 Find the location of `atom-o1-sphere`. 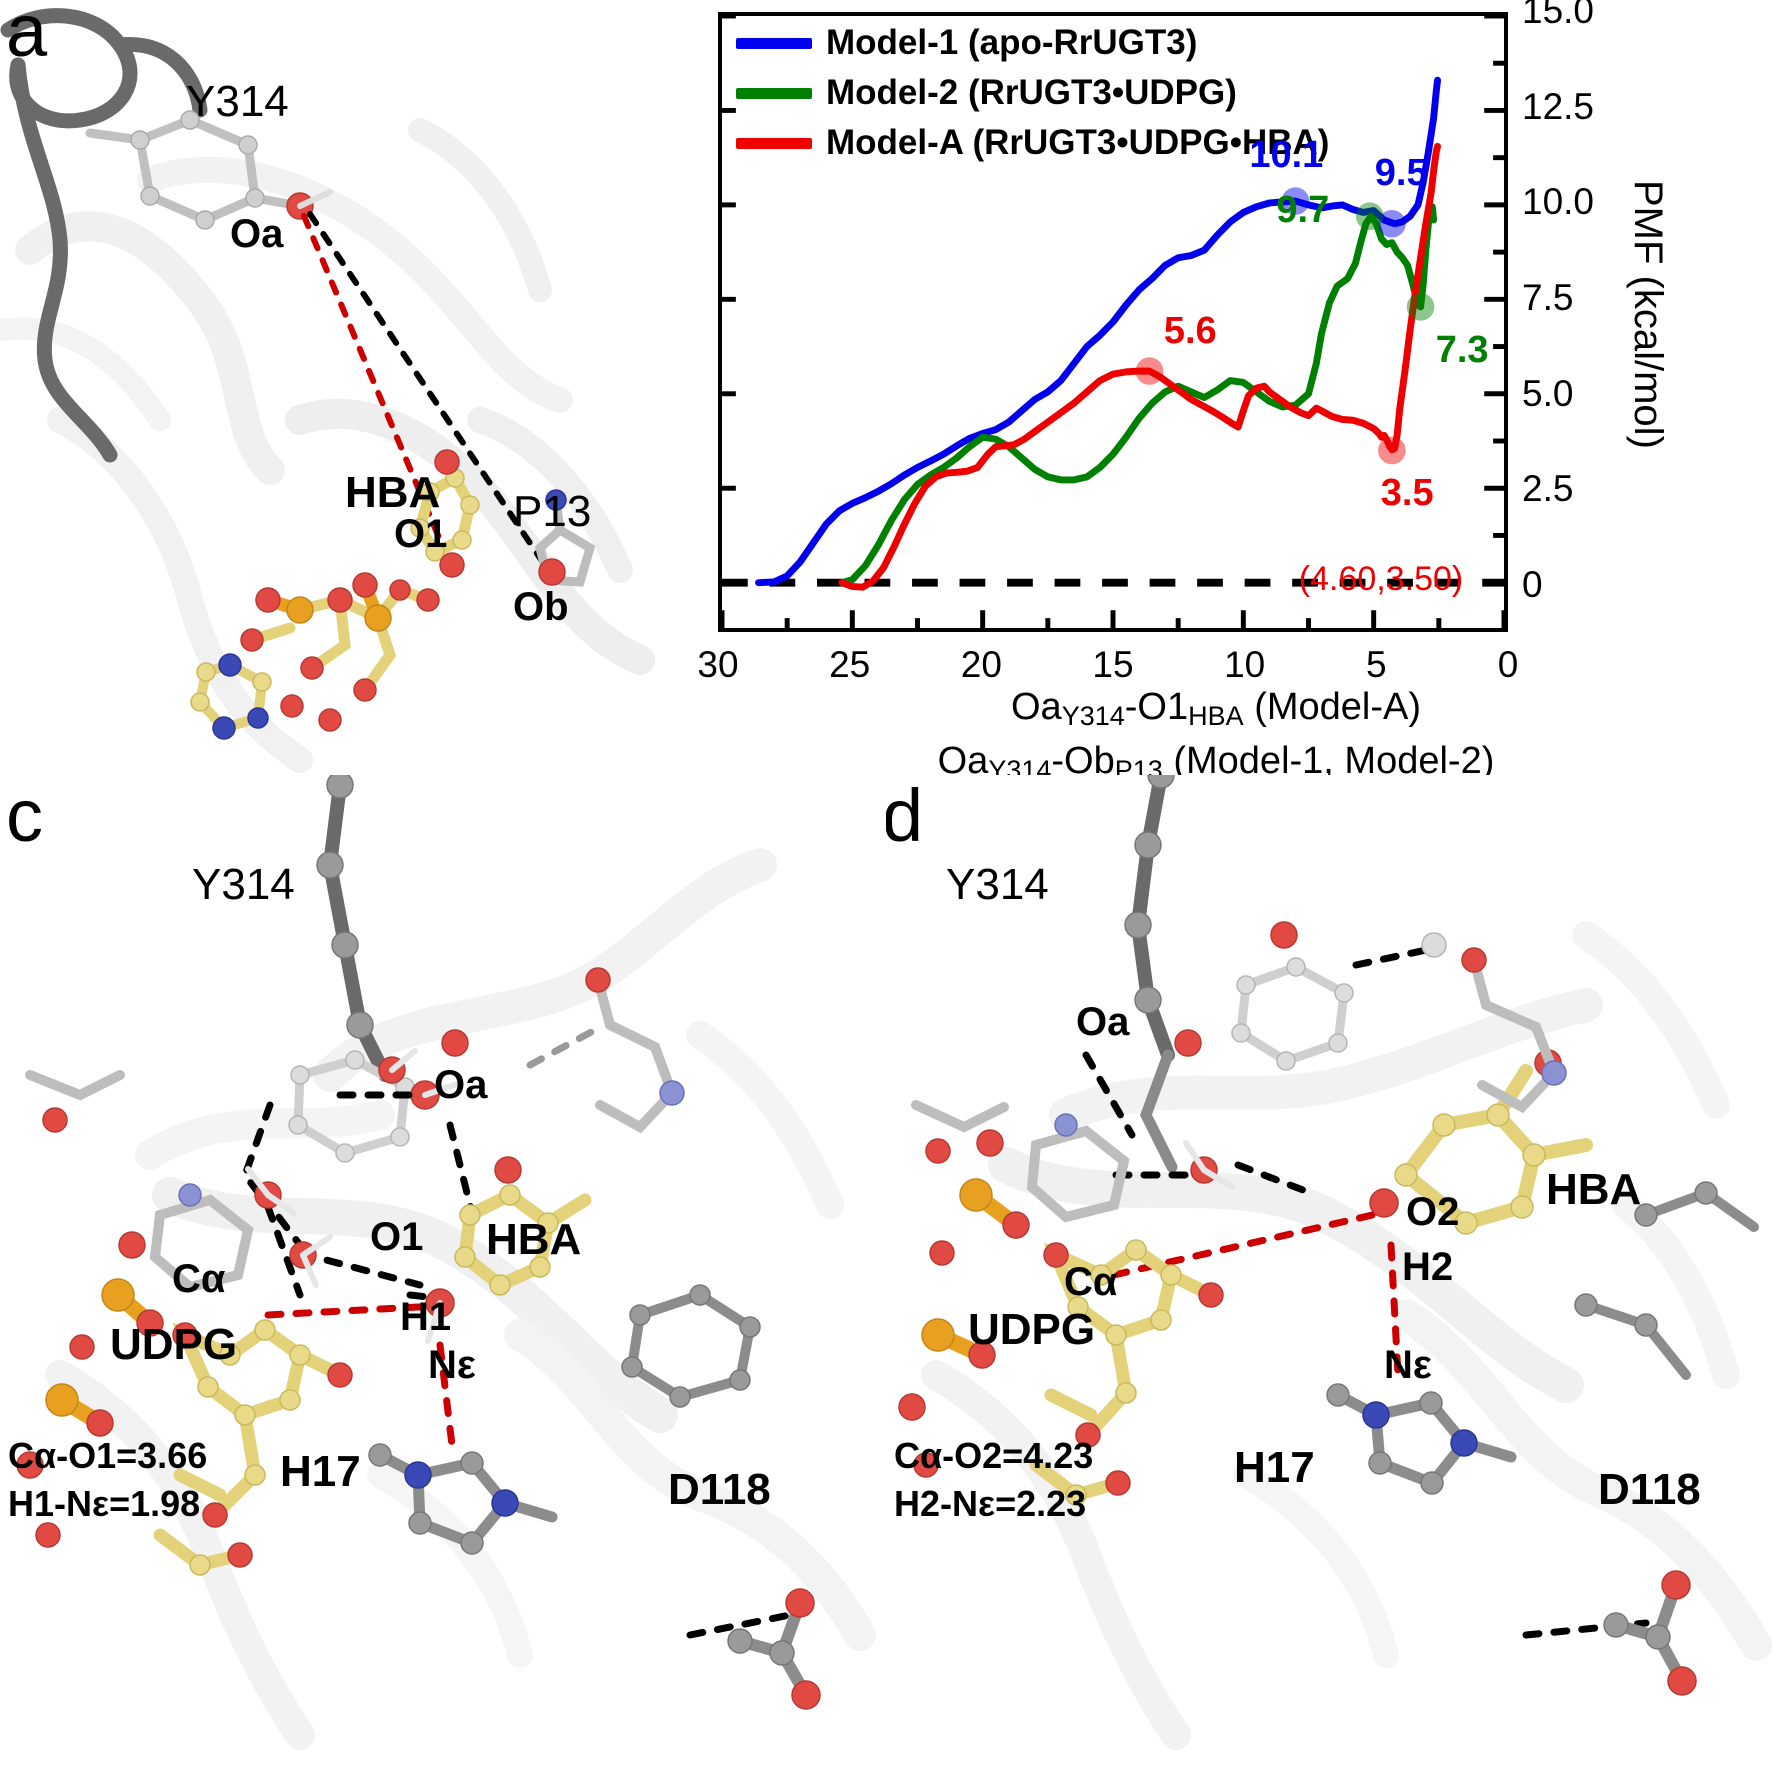

atom-o1-sphere is located at coordinates (452, 565).